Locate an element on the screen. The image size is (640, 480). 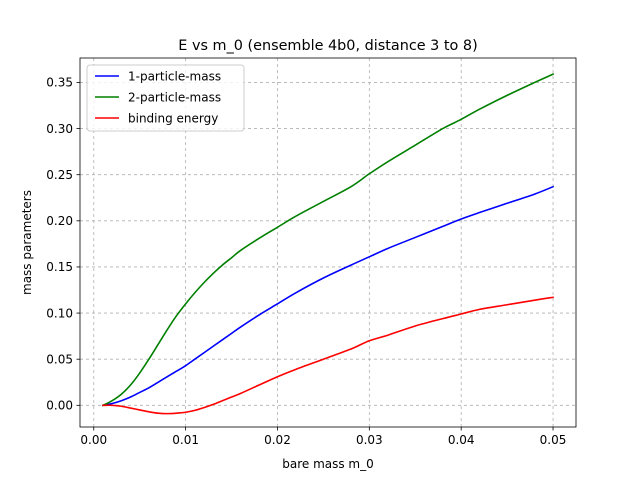
x-tick-label: 0.03 is located at coordinates (369, 440).